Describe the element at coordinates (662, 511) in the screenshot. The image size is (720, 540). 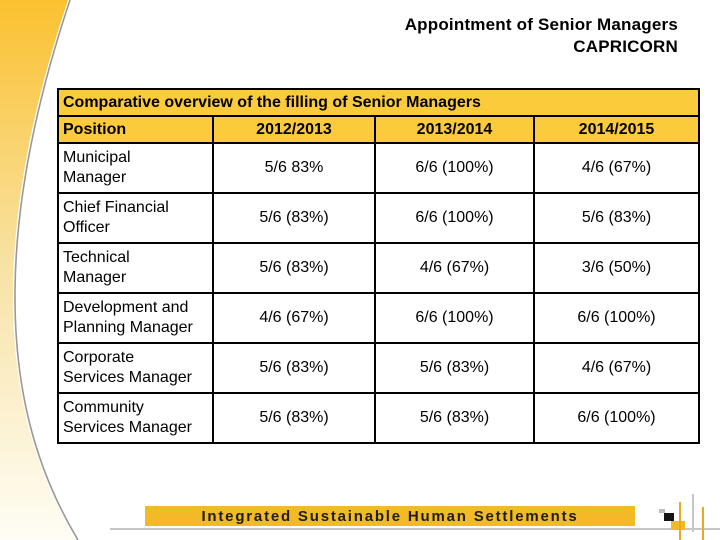
I see `corner-gray-dot` at that location.